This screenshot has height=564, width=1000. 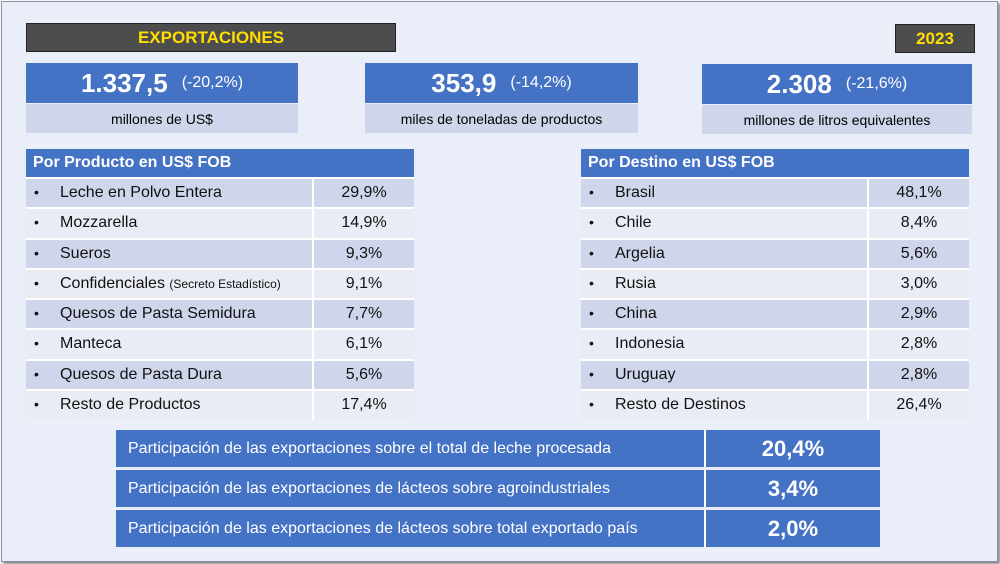 I want to click on kpi-label-usd: millones de US$, so click(x=162, y=118).